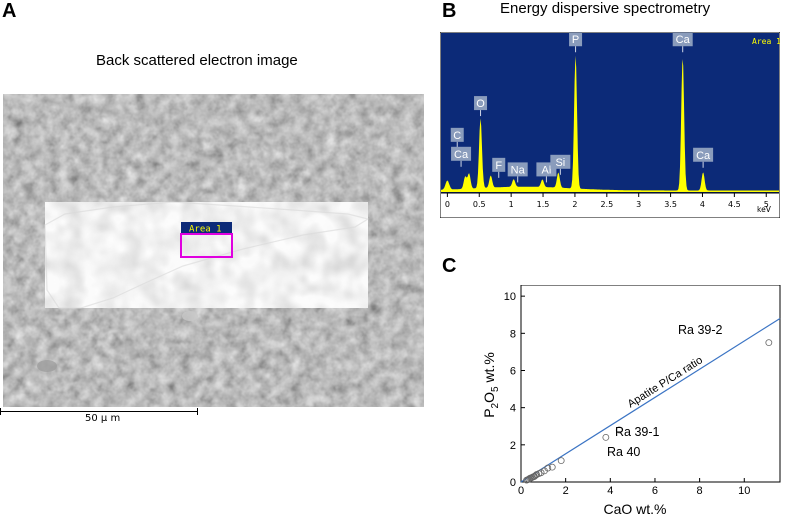  I want to click on eds-plot-background, so click(610, 113).